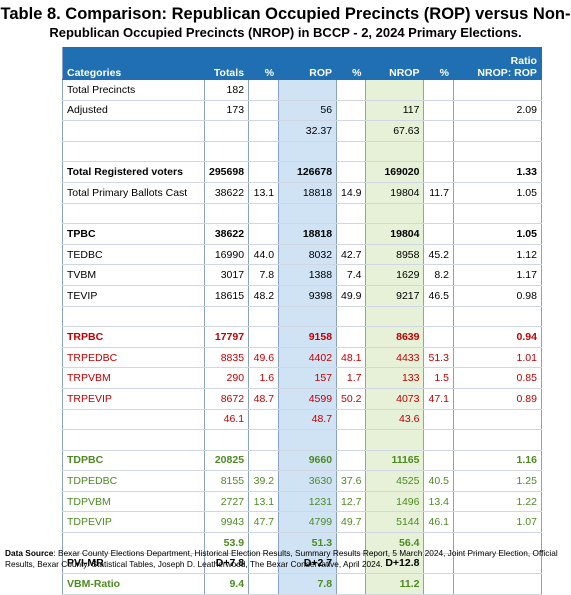 The width and height of the screenshot is (571, 595). I want to click on cell-rop: 3630, so click(308, 481).